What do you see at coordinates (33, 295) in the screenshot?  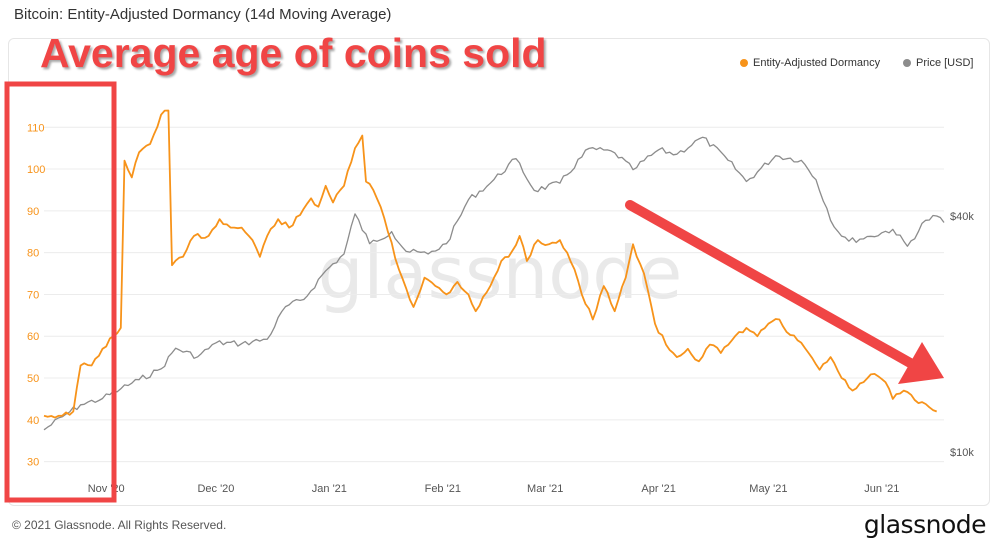 I see `y-tick-label-left: 70` at bounding box center [33, 295].